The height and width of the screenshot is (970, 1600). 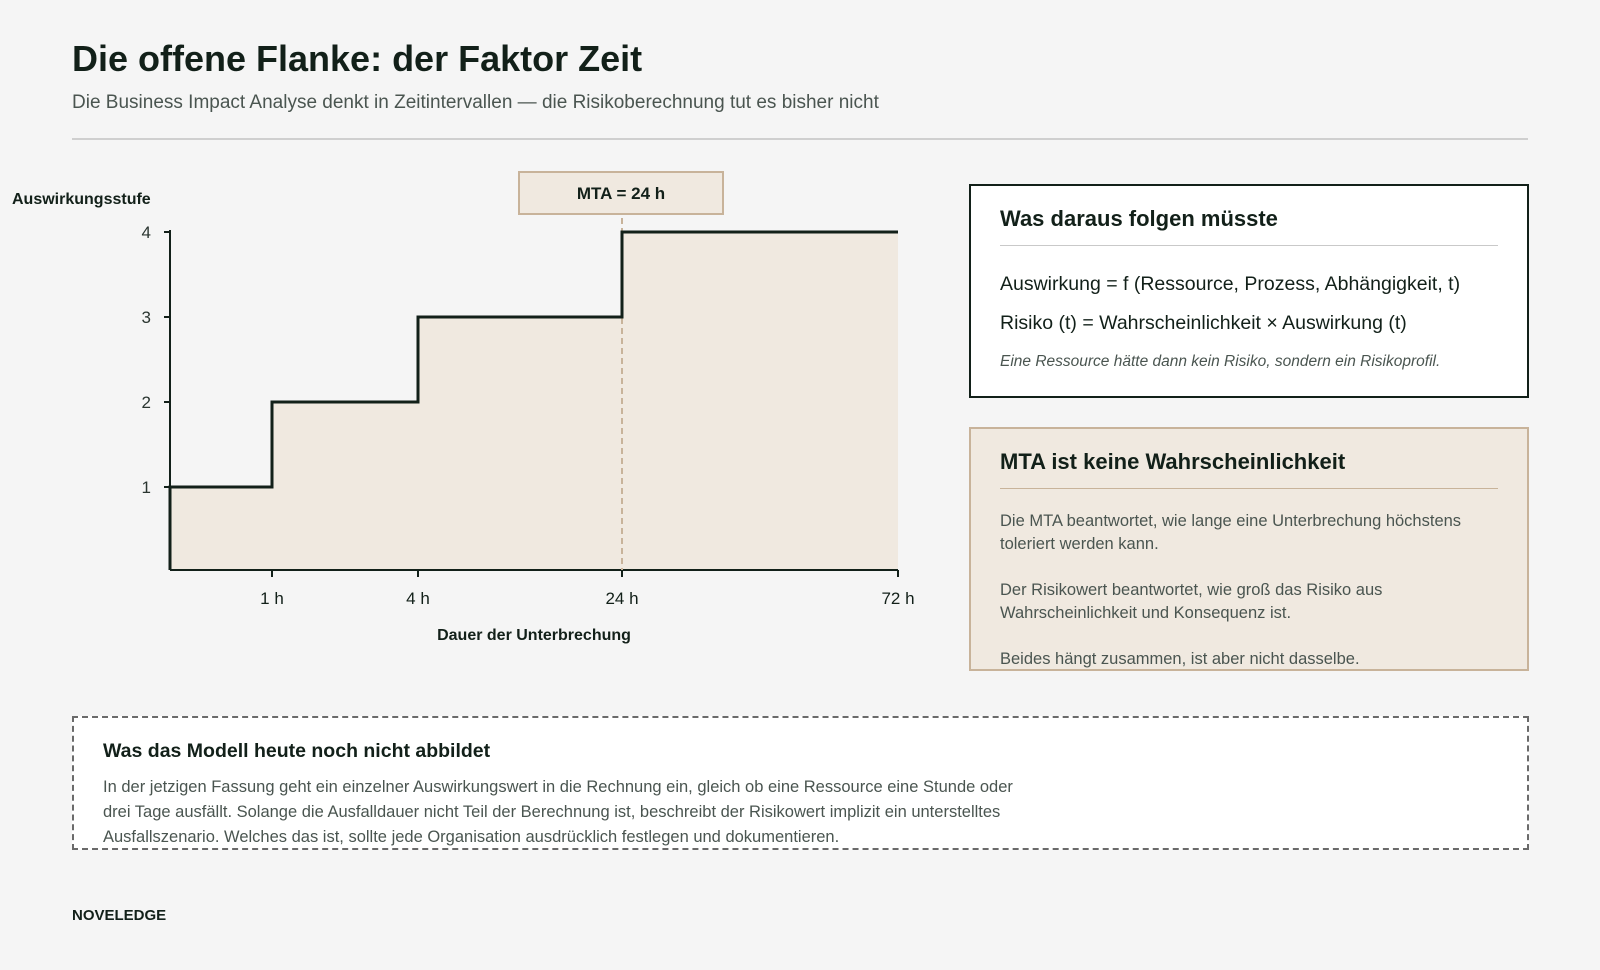 What do you see at coordinates (621, 598) in the screenshot?
I see `x-tick-label: 24 h` at bounding box center [621, 598].